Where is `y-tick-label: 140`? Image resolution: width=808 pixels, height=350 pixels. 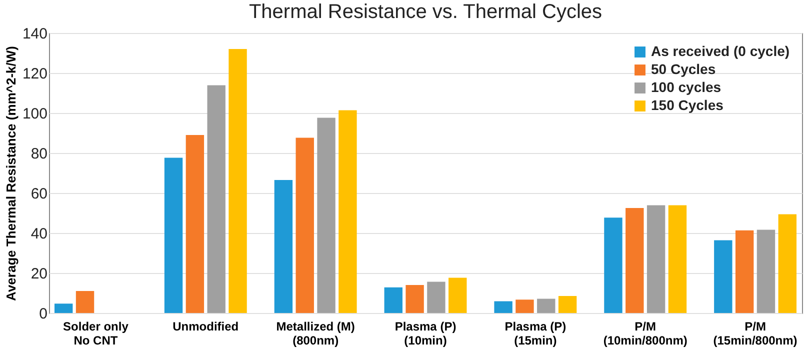
y-tick-label: 140 is located at coordinates (35, 34).